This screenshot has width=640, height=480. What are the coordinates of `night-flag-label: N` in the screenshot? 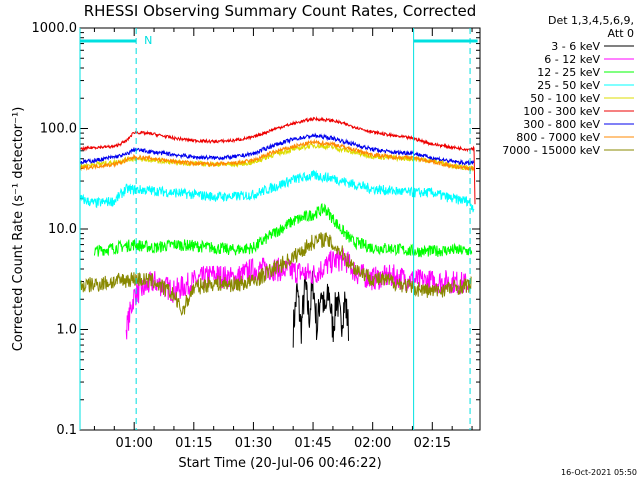 It's located at (148, 40).